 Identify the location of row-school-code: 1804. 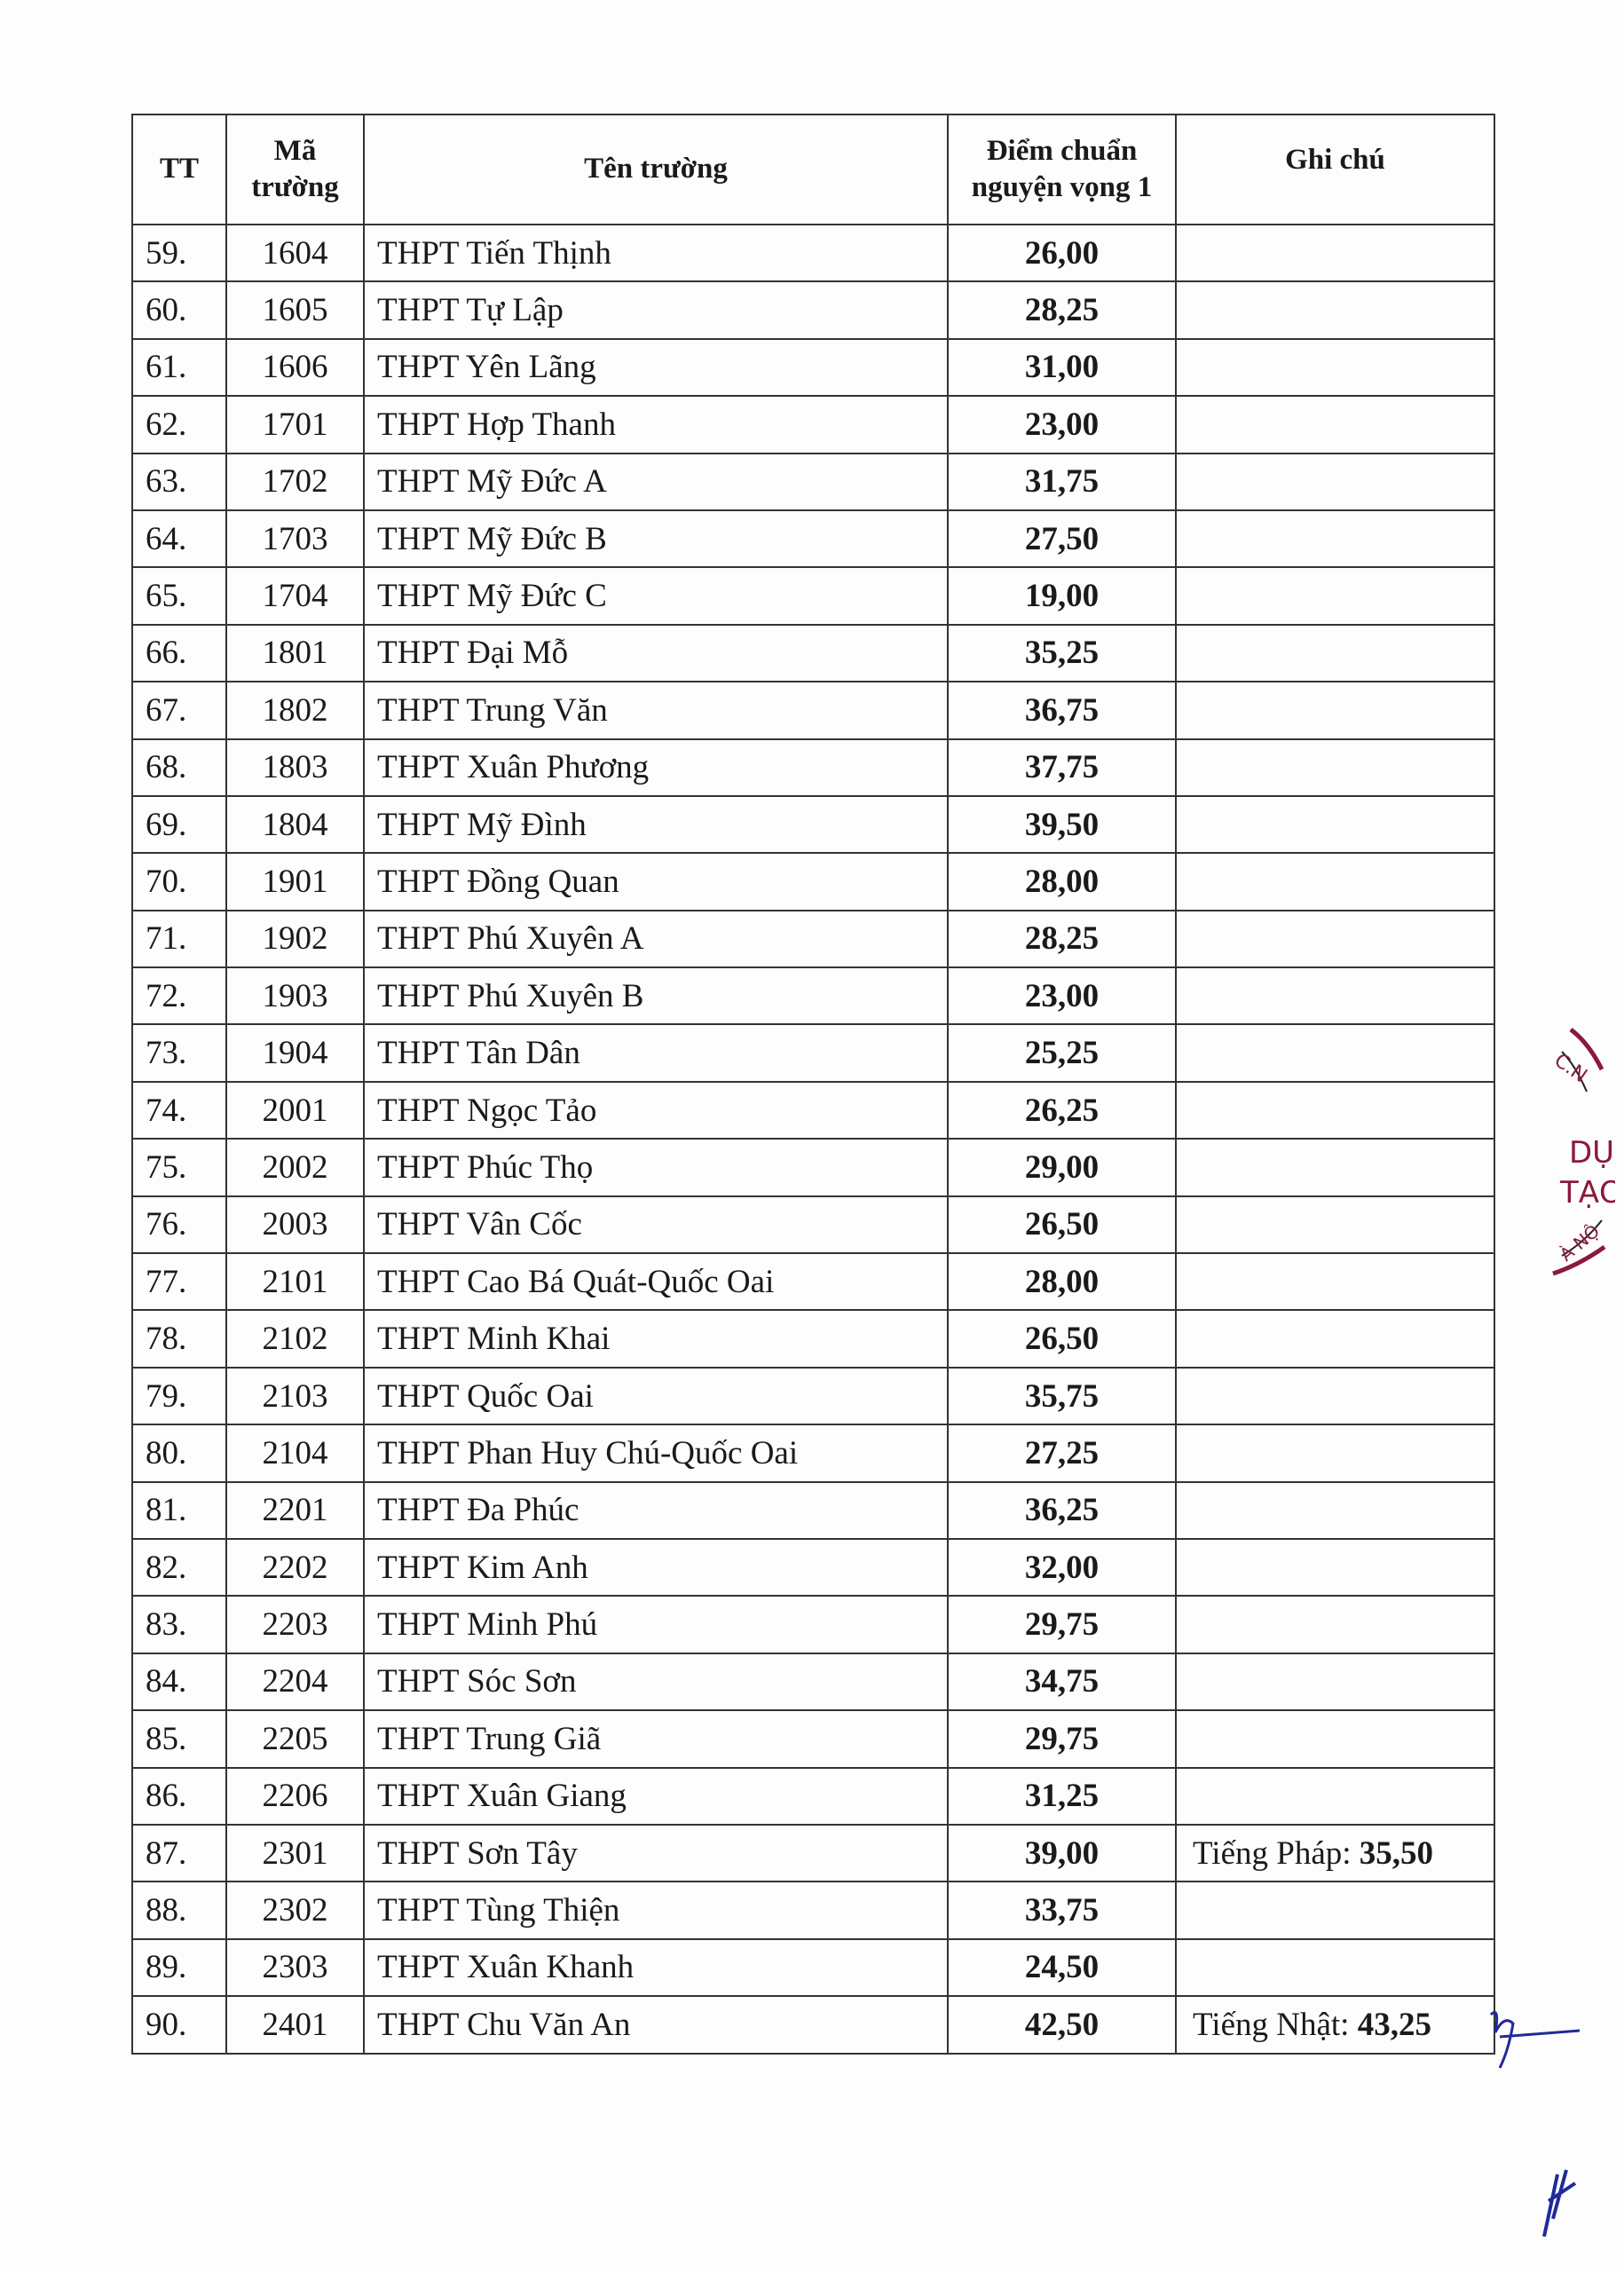
(295, 824).